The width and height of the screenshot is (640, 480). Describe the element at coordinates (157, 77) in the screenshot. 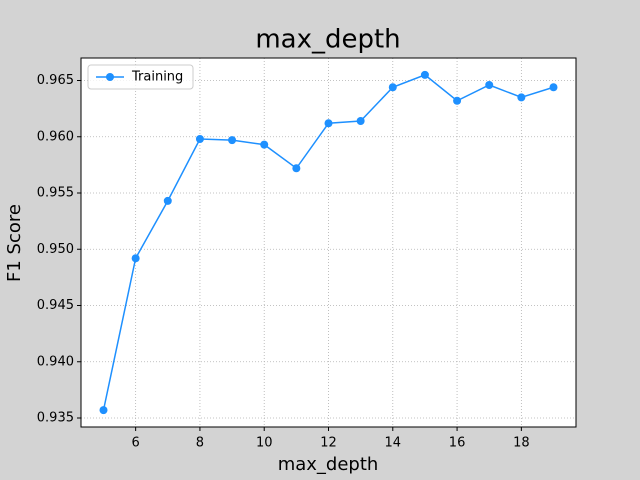

I see `legend-label: Training` at that location.